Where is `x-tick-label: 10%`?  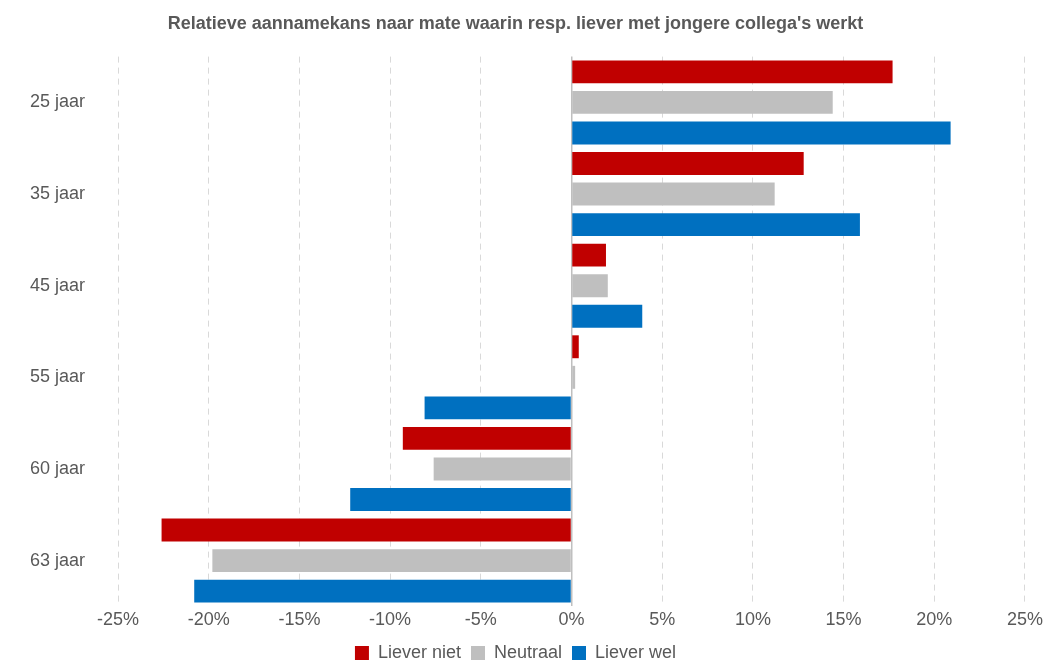
x-tick-label: 10% is located at coordinates (752, 619).